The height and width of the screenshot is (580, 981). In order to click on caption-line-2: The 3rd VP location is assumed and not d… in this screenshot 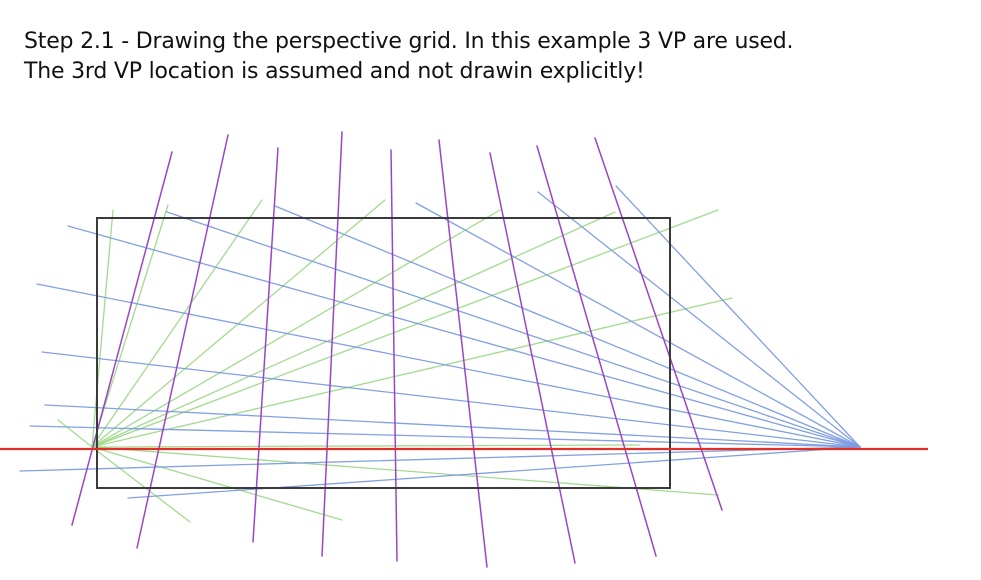, I will do `click(334, 71)`.